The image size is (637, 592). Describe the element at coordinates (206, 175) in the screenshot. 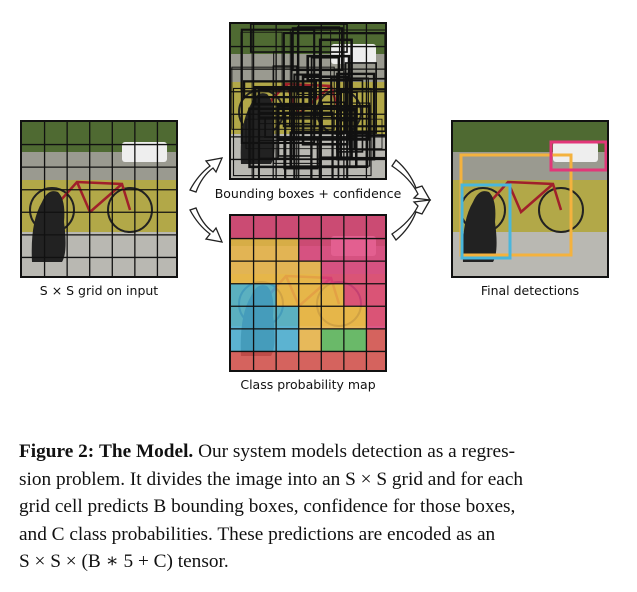

I see `arrow-up-icon` at that location.